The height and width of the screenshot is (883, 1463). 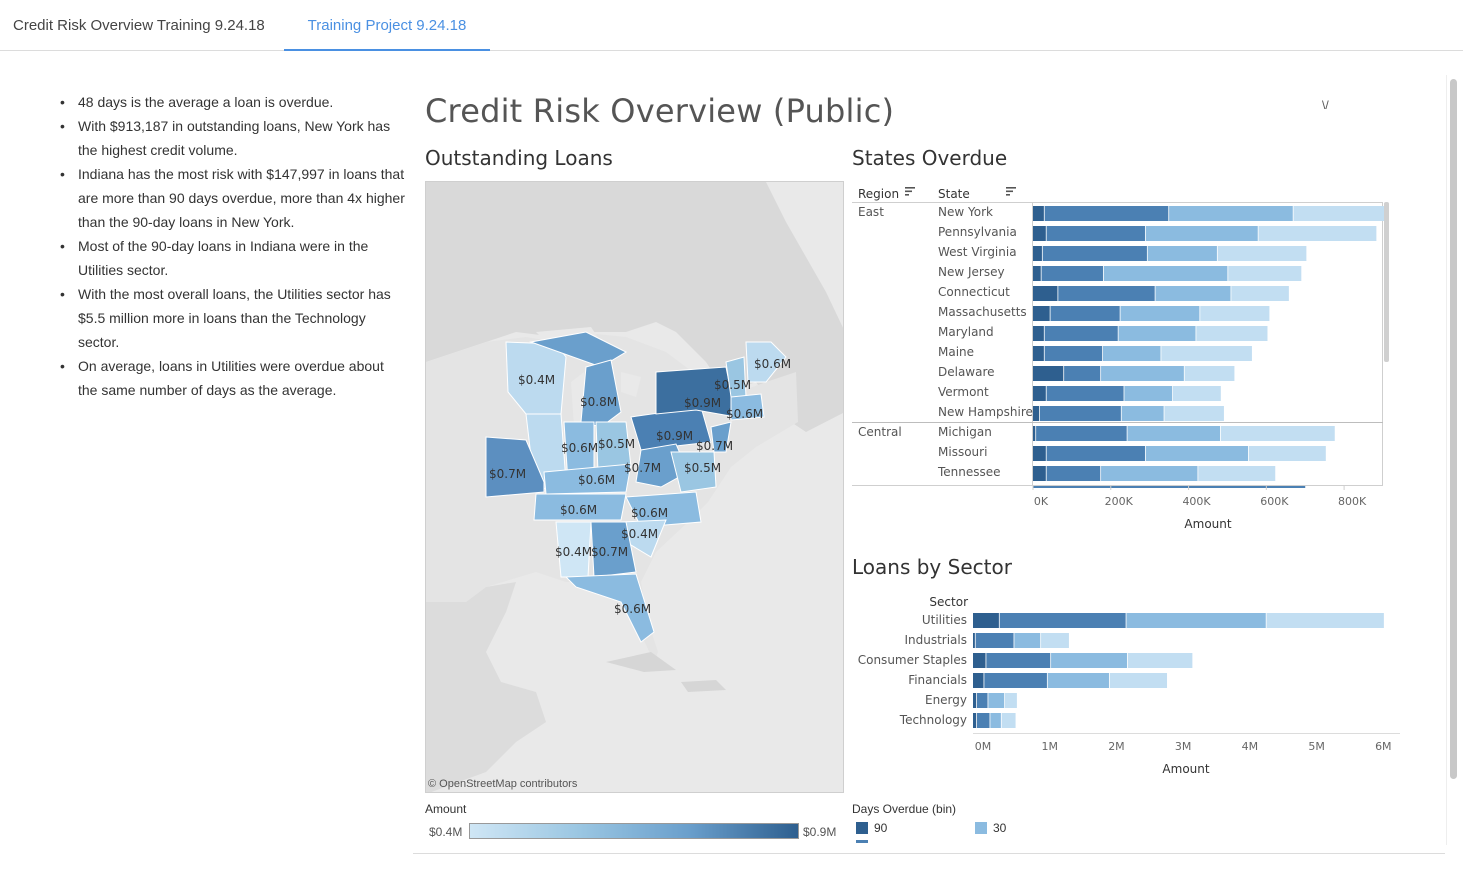 What do you see at coordinates (1386, 282) in the screenshot?
I see `states-scroll-thumb` at bounding box center [1386, 282].